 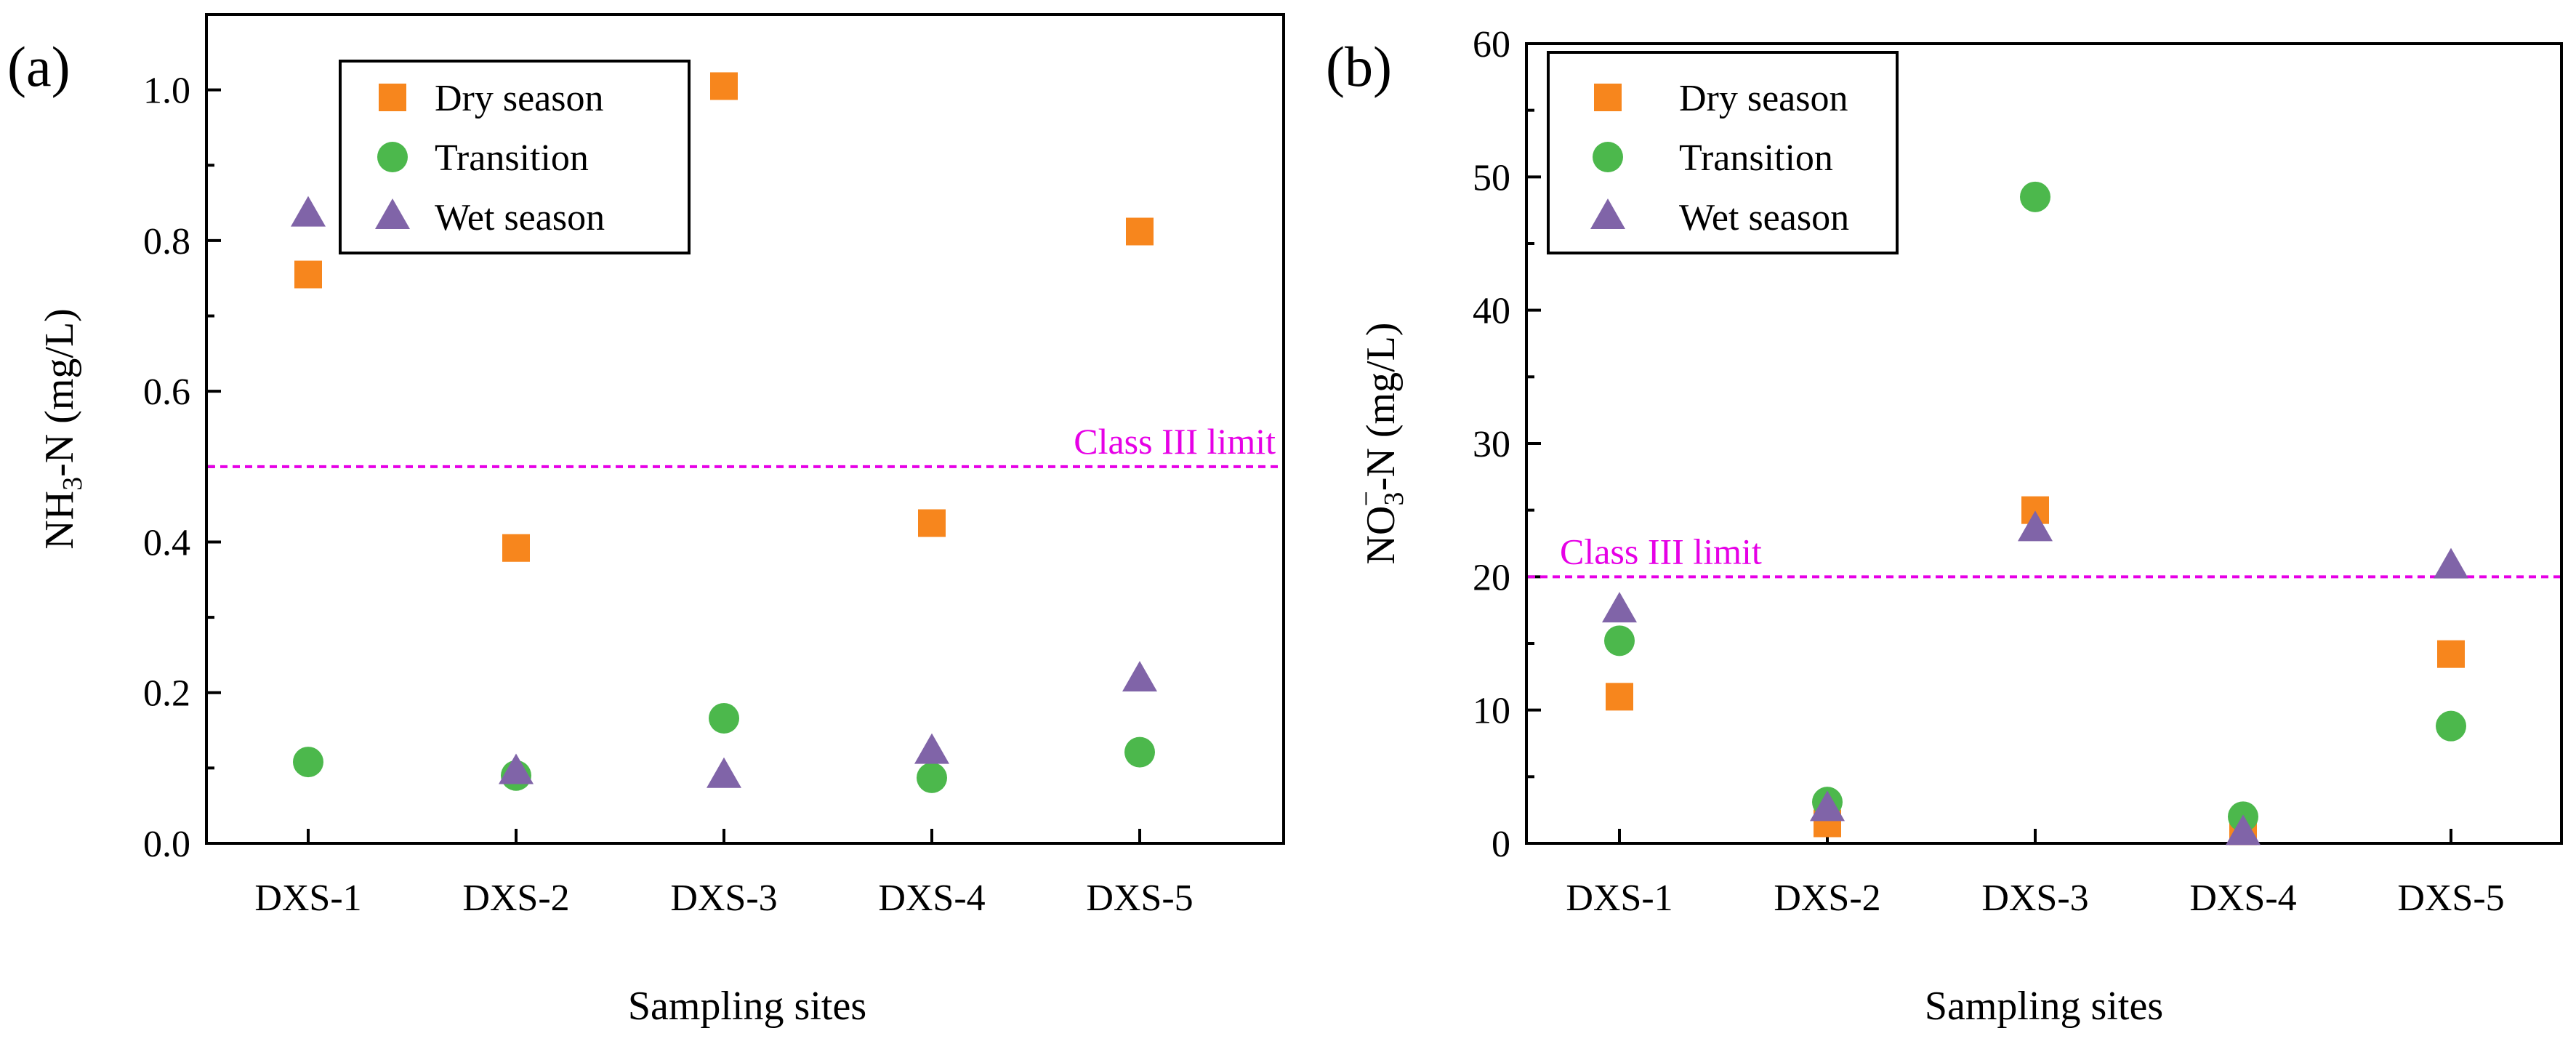 What do you see at coordinates (747, 1007) in the screenshot?
I see `panel-a-x-axis-title: Sampling sites` at bounding box center [747, 1007].